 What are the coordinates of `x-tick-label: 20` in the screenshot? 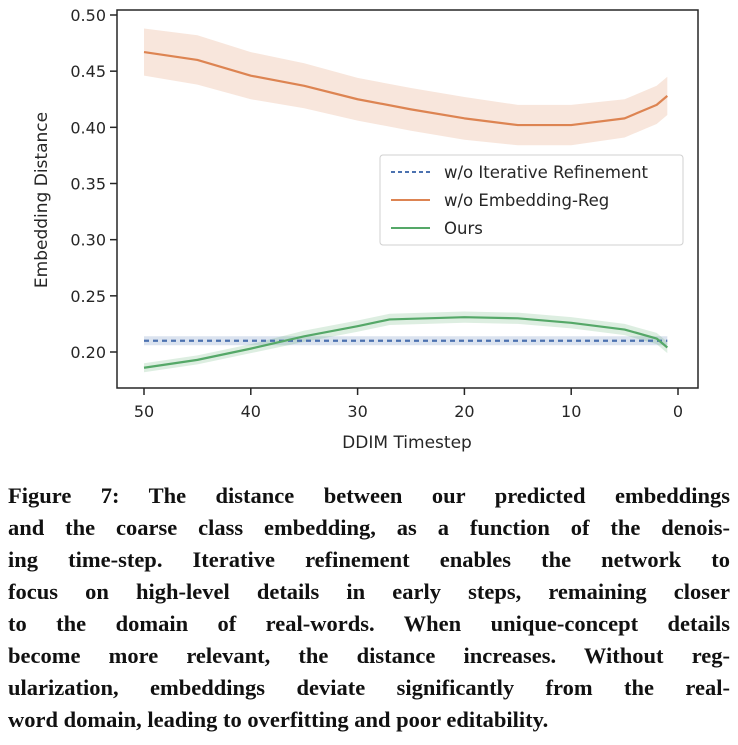 It's located at (464, 411).